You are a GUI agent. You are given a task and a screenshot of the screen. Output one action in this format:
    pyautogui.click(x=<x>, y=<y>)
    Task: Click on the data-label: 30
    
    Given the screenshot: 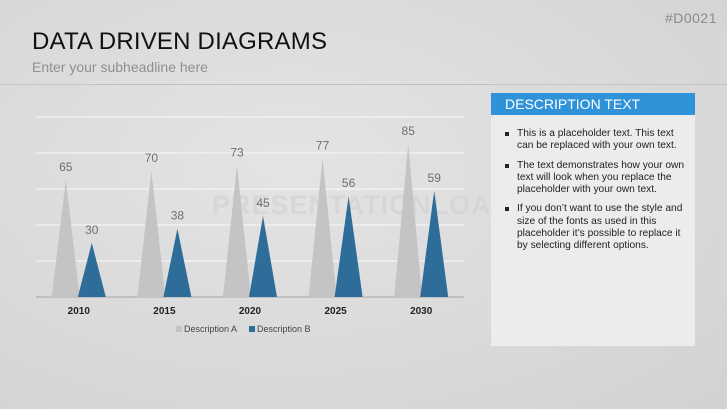 What is the action you would take?
    pyautogui.click(x=92, y=230)
    